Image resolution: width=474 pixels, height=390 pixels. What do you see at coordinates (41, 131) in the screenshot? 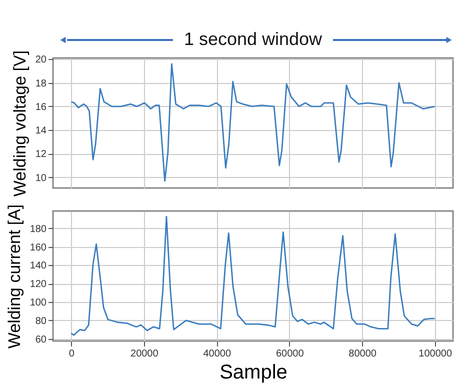
I see `y-tick-label: 14` at bounding box center [41, 131].